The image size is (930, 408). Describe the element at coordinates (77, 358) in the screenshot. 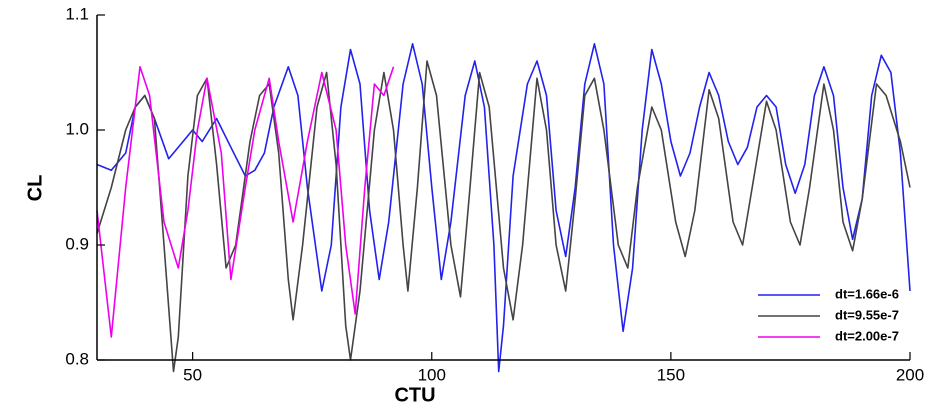

I see `y-tick-label: 0.8` at that location.